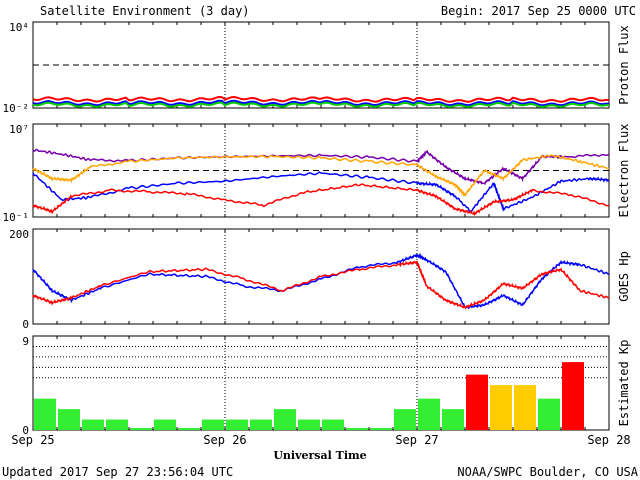 This screenshot has height=480, width=640. Describe the element at coordinates (224, 440) in the screenshot. I see `x-tick-label: Sep 26` at that location.